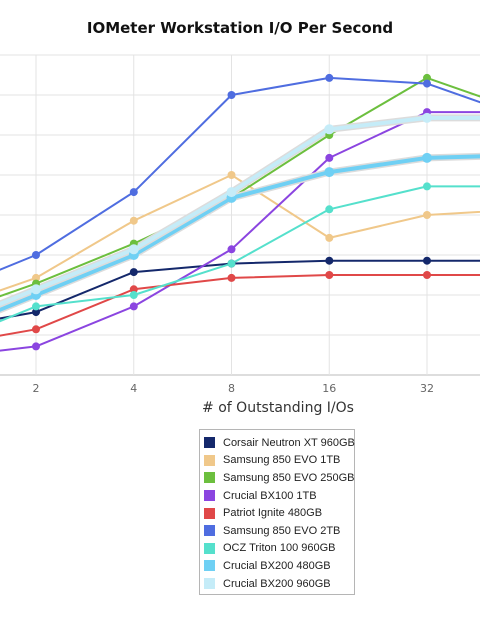  I want to click on legend-label: Corsair Neutron XT 960GB, so click(289, 442).